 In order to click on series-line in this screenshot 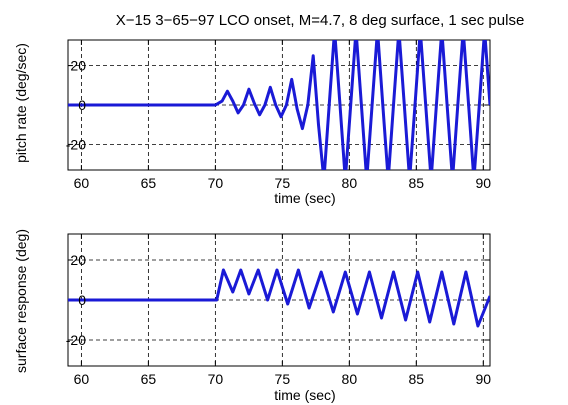, I will do `click(279, 298)`.